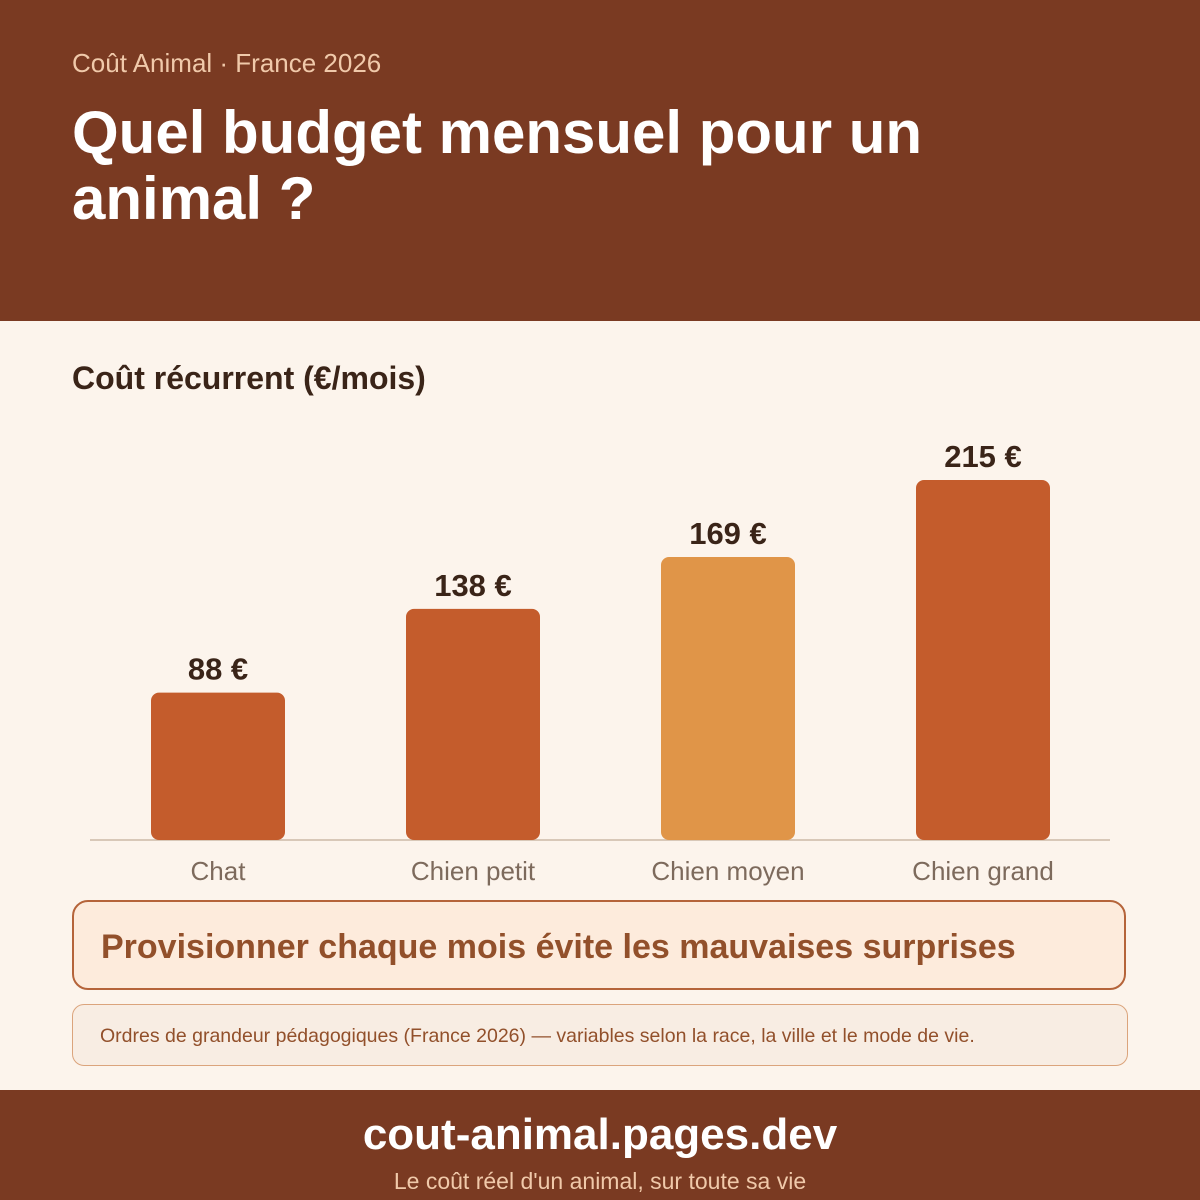 The height and width of the screenshot is (1200, 1200). I want to click on header-kicker: Coût Animal · France 2026, so click(227, 63).